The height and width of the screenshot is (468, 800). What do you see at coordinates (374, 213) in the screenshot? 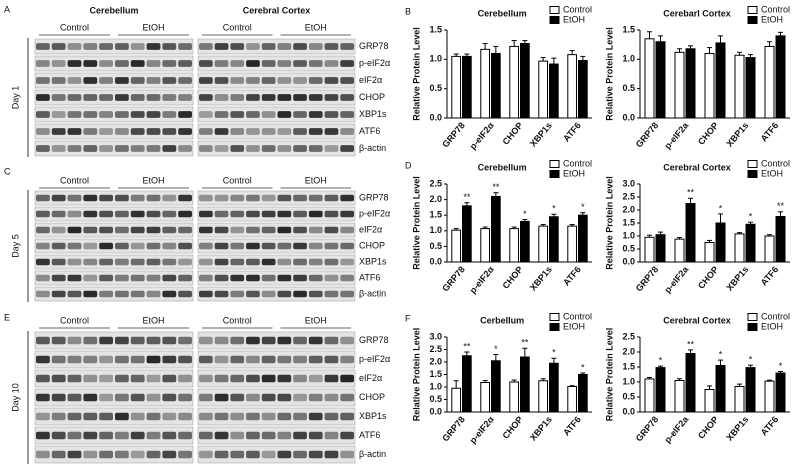
I see `protein-label: p-eIF2α` at bounding box center [374, 213].